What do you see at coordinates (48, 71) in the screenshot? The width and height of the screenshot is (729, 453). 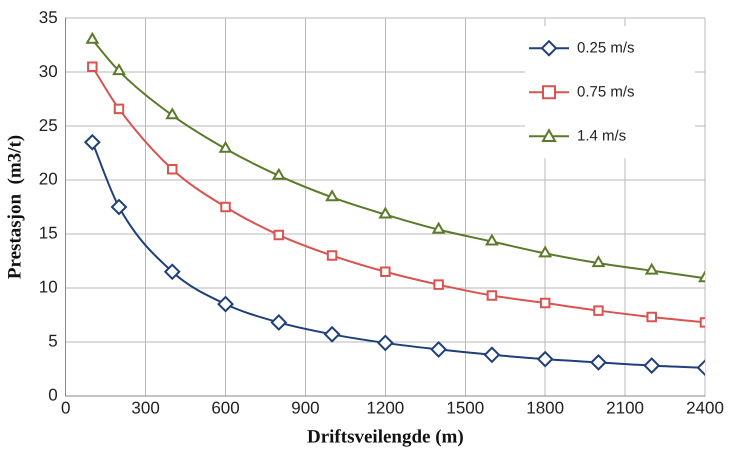 I see `y-tick-label: 30` at bounding box center [48, 71].